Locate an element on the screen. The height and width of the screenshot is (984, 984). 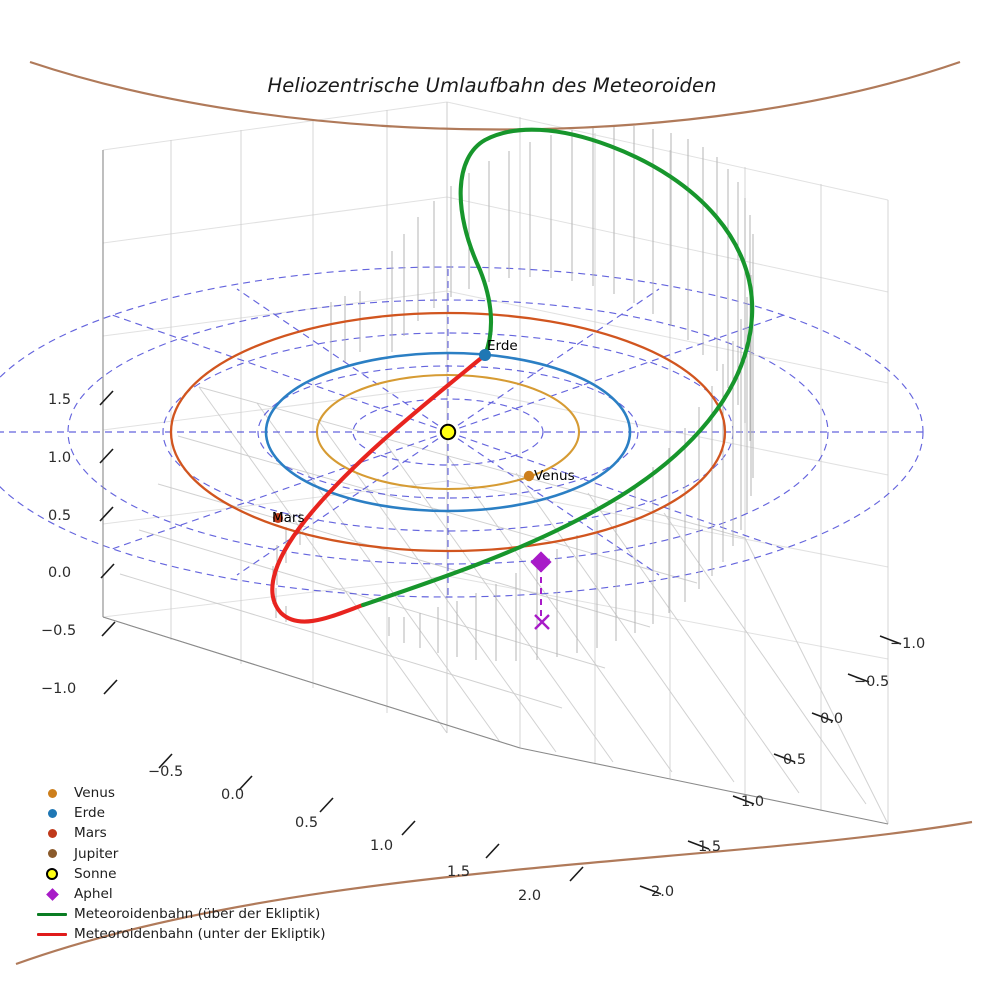
y-tick-4: 1.0 is located at coordinates (753, 802).